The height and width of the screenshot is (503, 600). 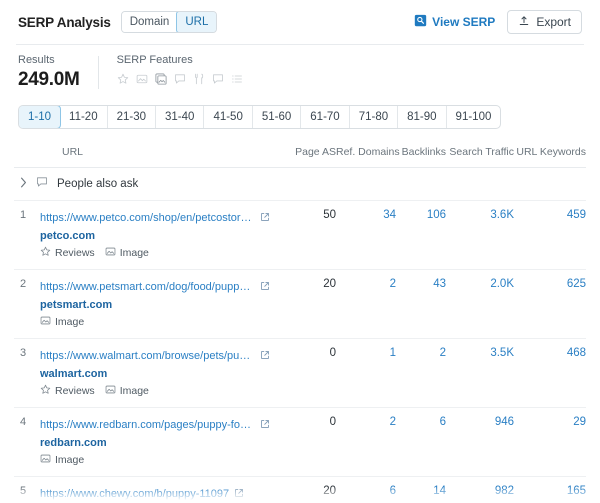 What do you see at coordinates (196, 22) in the screenshot?
I see `toggle-option-url: URL` at bounding box center [196, 22].